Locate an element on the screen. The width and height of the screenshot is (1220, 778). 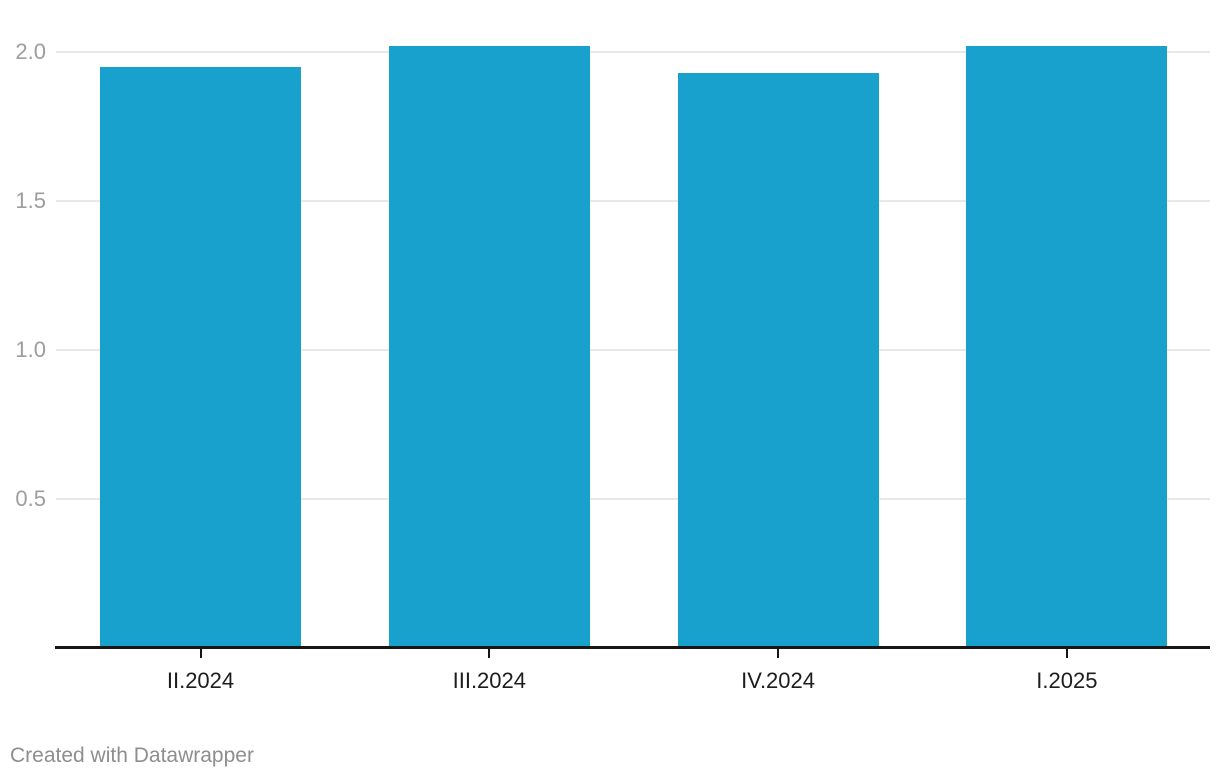
x-axis-label: II.2024 is located at coordinates (200, 680).